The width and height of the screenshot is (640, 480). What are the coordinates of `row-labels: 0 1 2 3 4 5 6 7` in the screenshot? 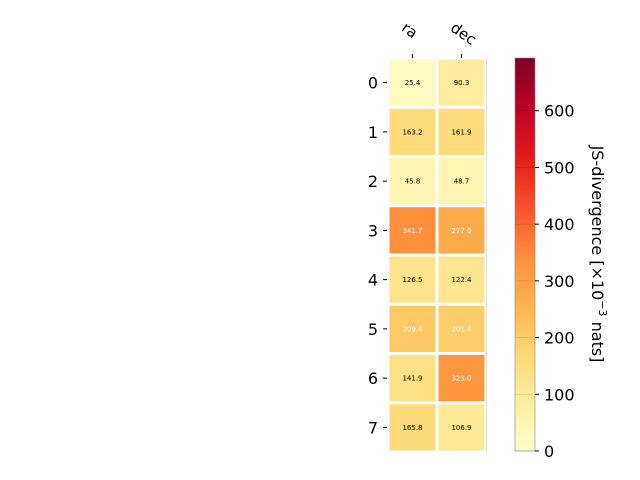 It's located at (377, 255).